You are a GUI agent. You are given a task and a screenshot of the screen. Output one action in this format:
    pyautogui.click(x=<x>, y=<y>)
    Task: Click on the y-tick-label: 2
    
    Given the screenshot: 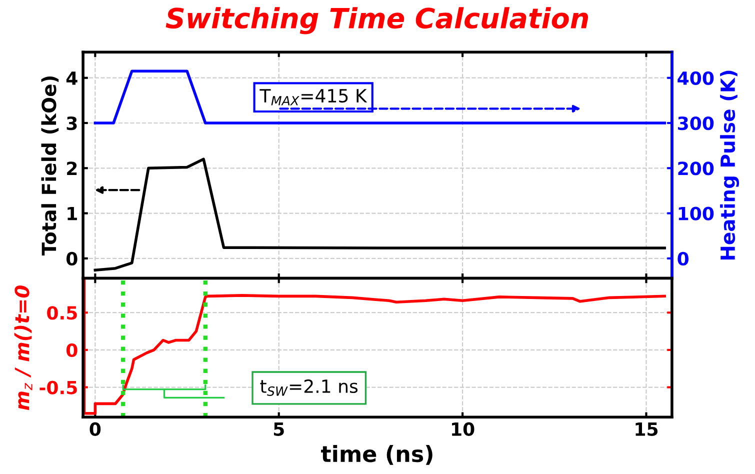 What is the action you would take?
    pyautogui.click(x=72, y=168)
    